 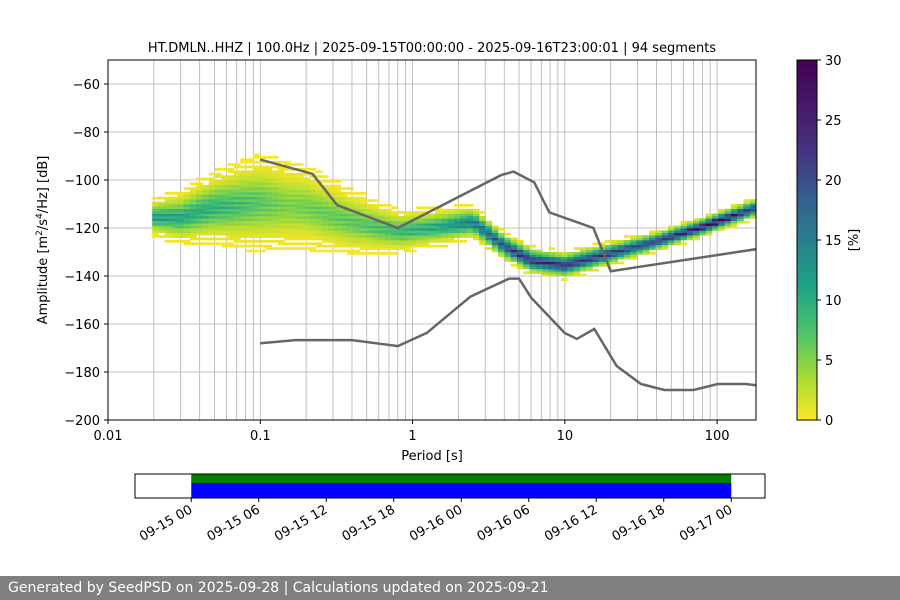 I want to click on colorbar-label: [%], so click(x=854, y=240).